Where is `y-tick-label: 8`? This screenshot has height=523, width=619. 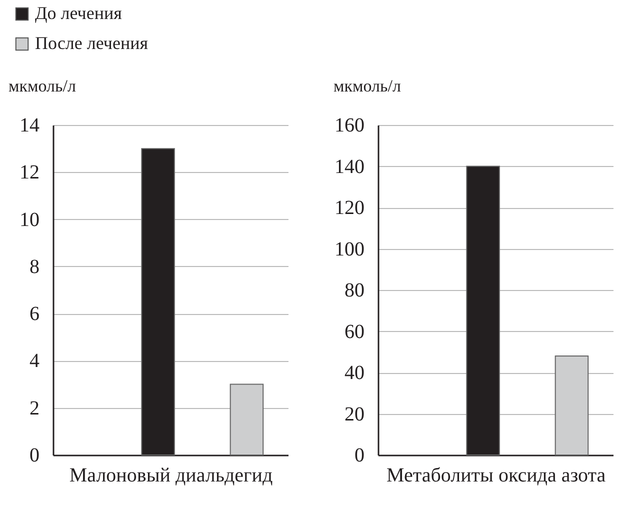
y-tick-label: 8 is located at coordinates (35, 267).